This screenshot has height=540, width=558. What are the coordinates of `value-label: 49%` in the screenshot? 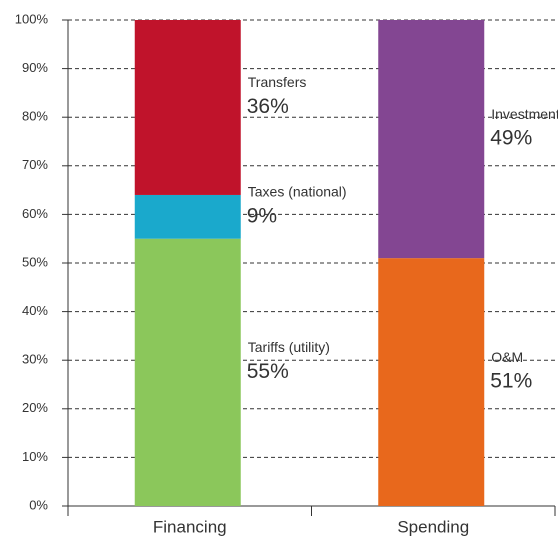 It's located at (511, 138).